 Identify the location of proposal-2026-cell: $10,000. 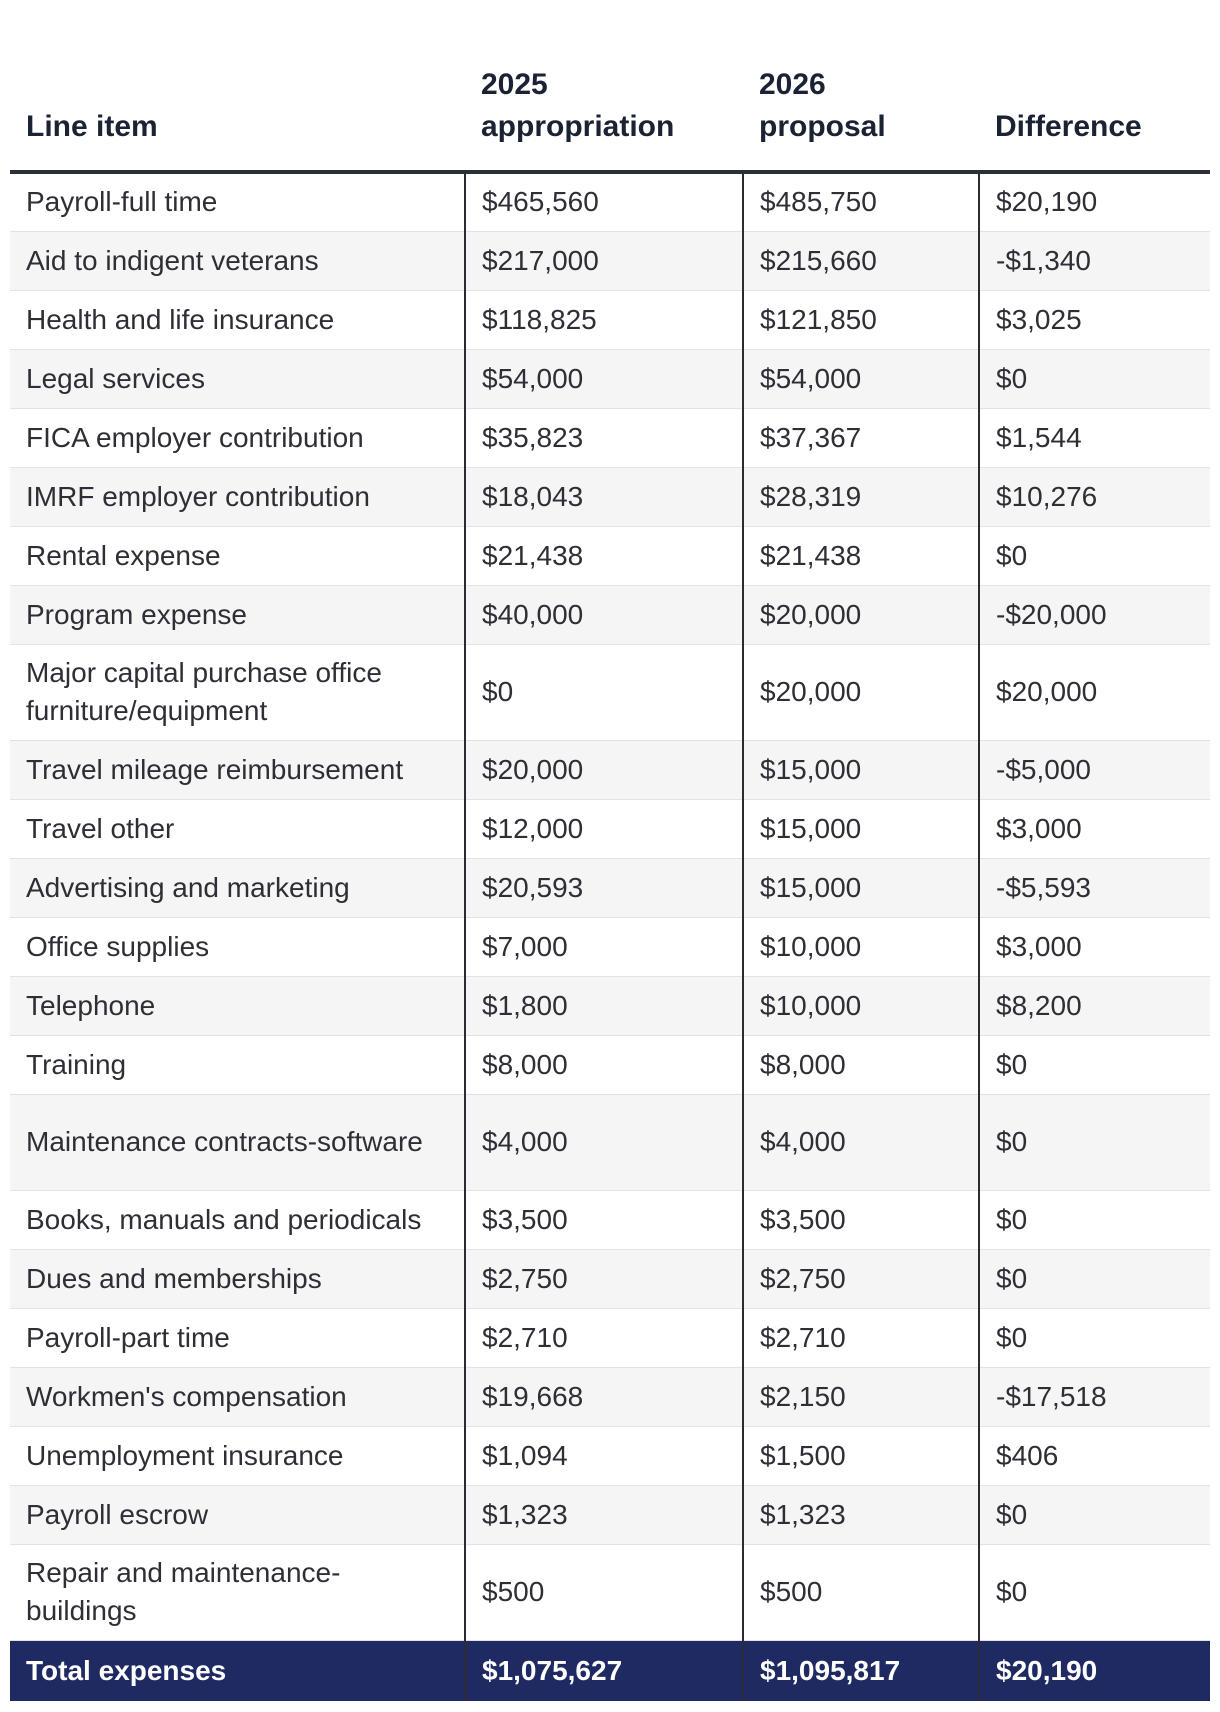
(860, 947).